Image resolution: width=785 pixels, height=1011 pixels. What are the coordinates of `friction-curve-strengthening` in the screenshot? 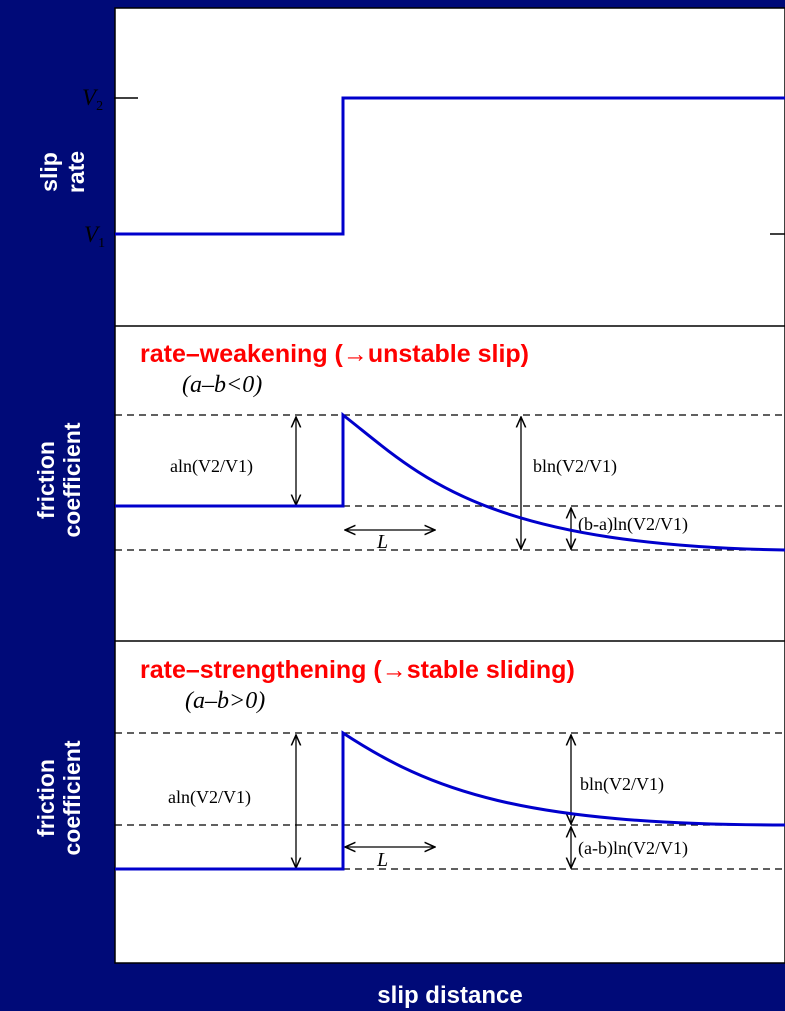 It's located at (450, 800).